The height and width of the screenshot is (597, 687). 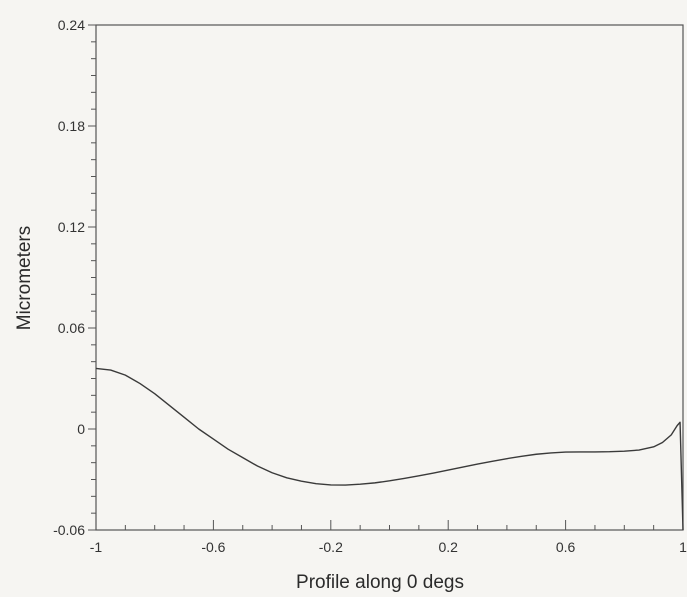 What do you see at coordinates (69, 530) in the screenshot?
I see `y-tick-label: -0.06` at bounding box center [69, 530].